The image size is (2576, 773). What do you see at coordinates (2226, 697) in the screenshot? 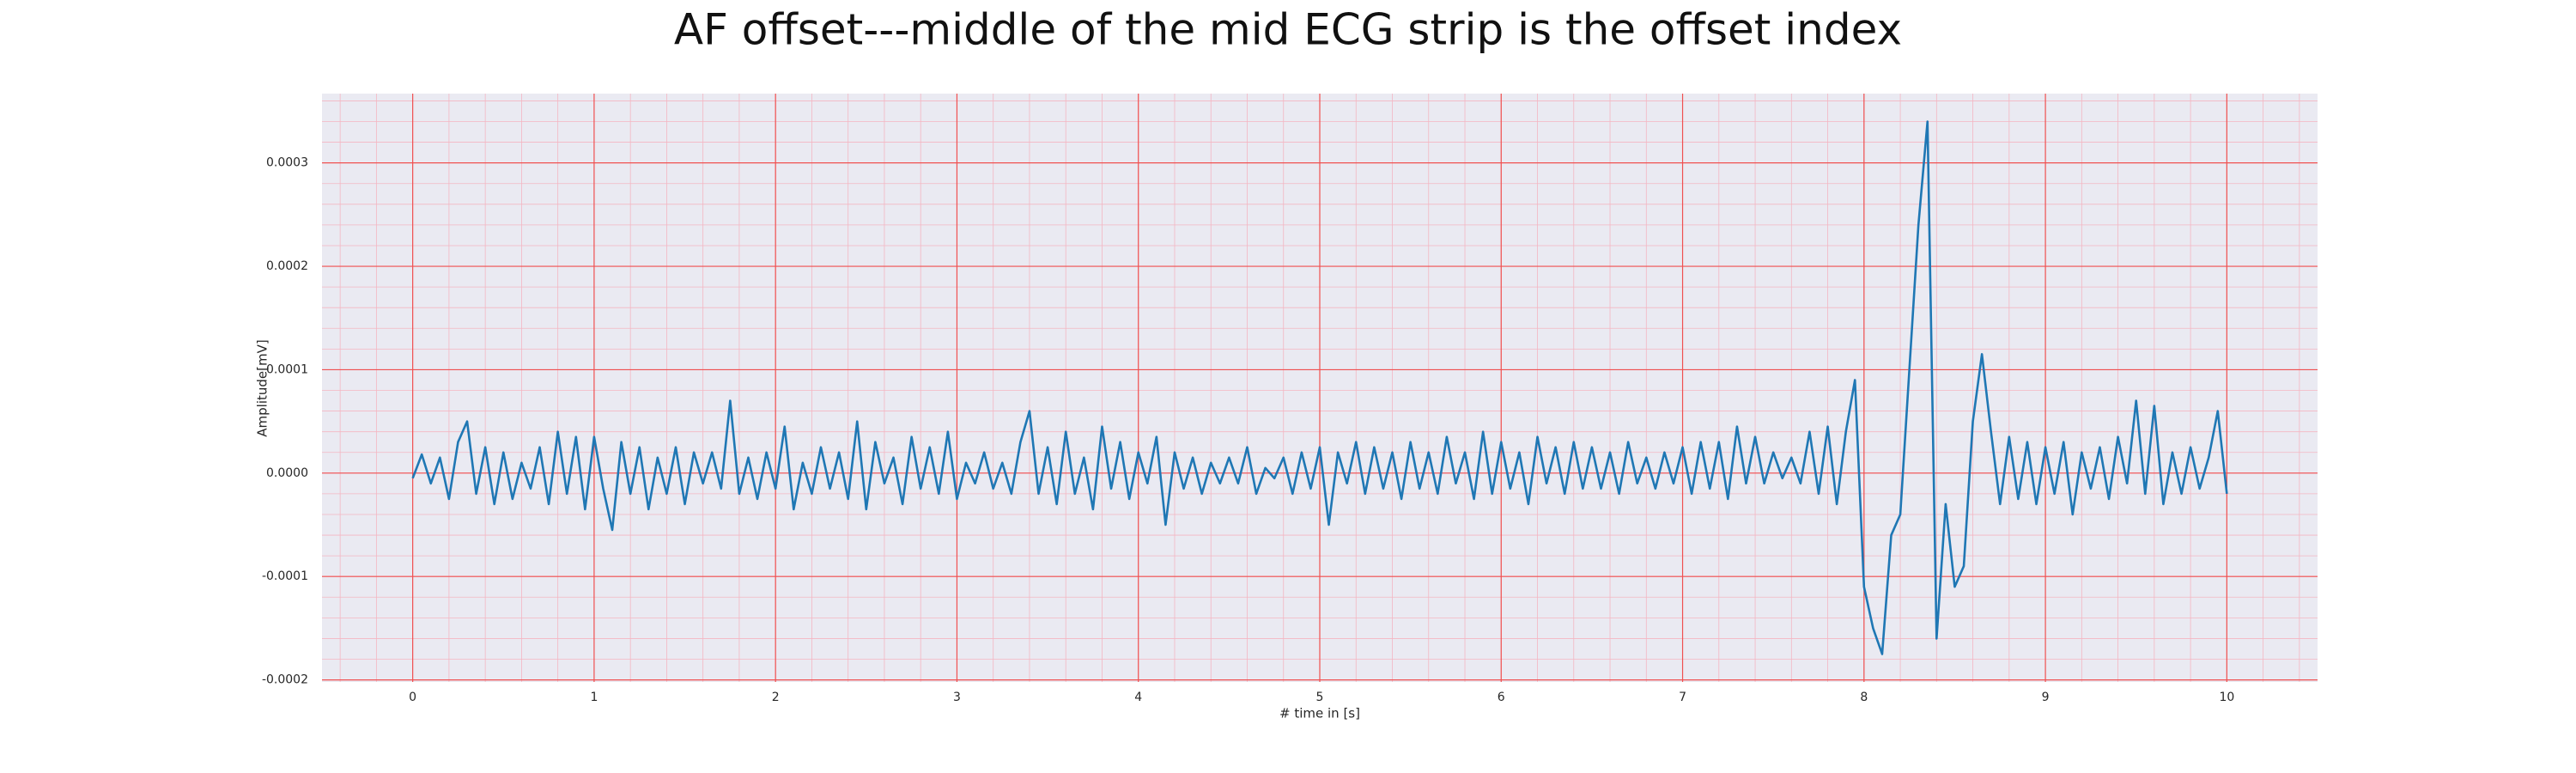
I see `x-tick-label: 10` at bounding box center [2226, 697].